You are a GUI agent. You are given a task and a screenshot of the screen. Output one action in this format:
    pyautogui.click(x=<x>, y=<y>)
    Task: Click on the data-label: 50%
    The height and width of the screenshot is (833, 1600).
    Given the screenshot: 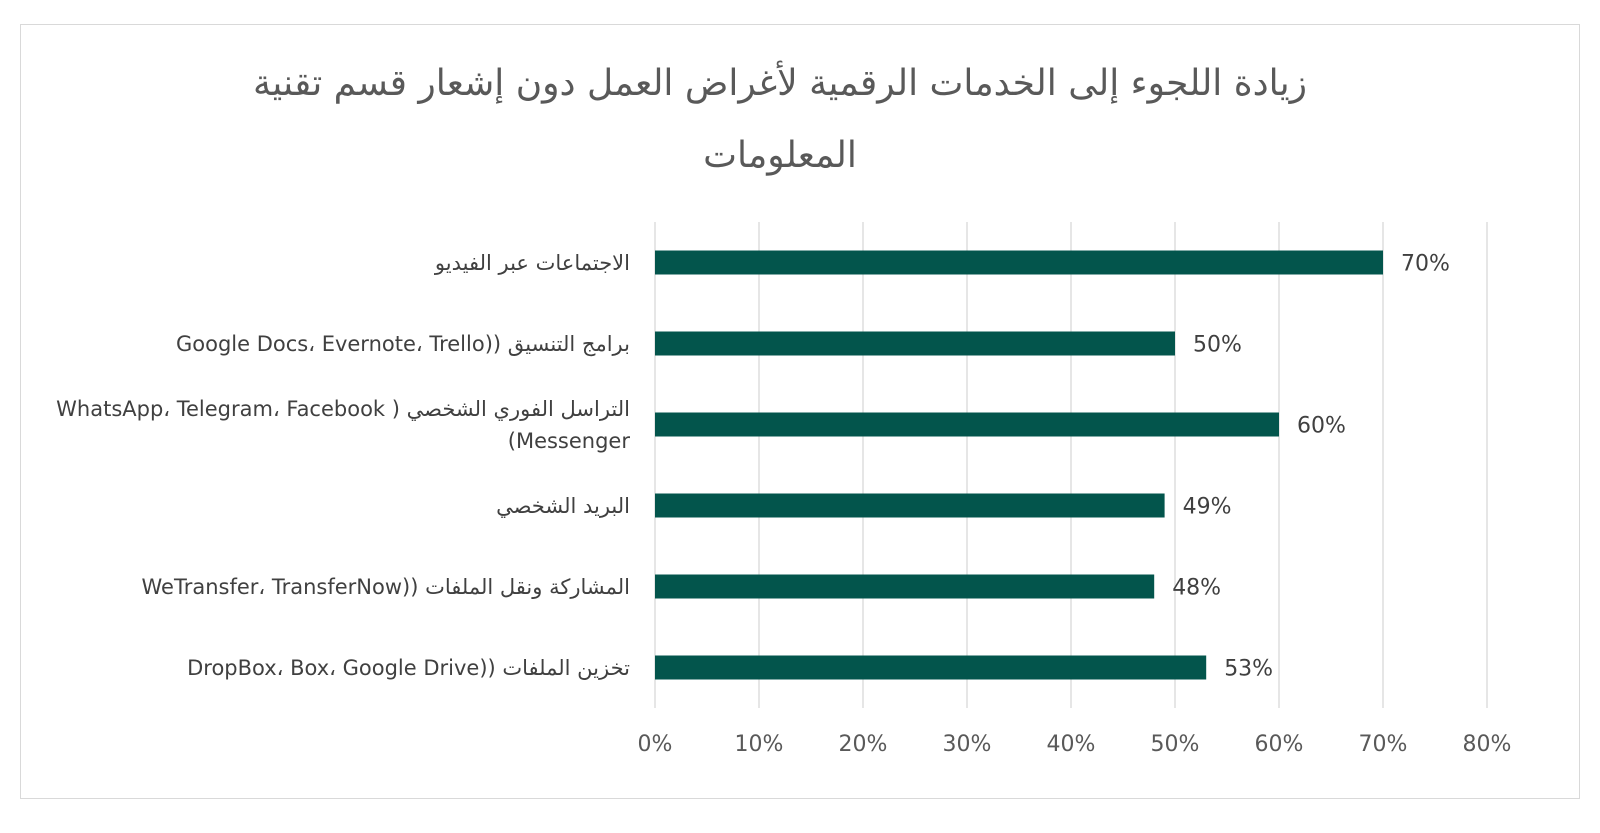 What is the action you would take?
    pyautogui.click(x=1217, y=345)
    